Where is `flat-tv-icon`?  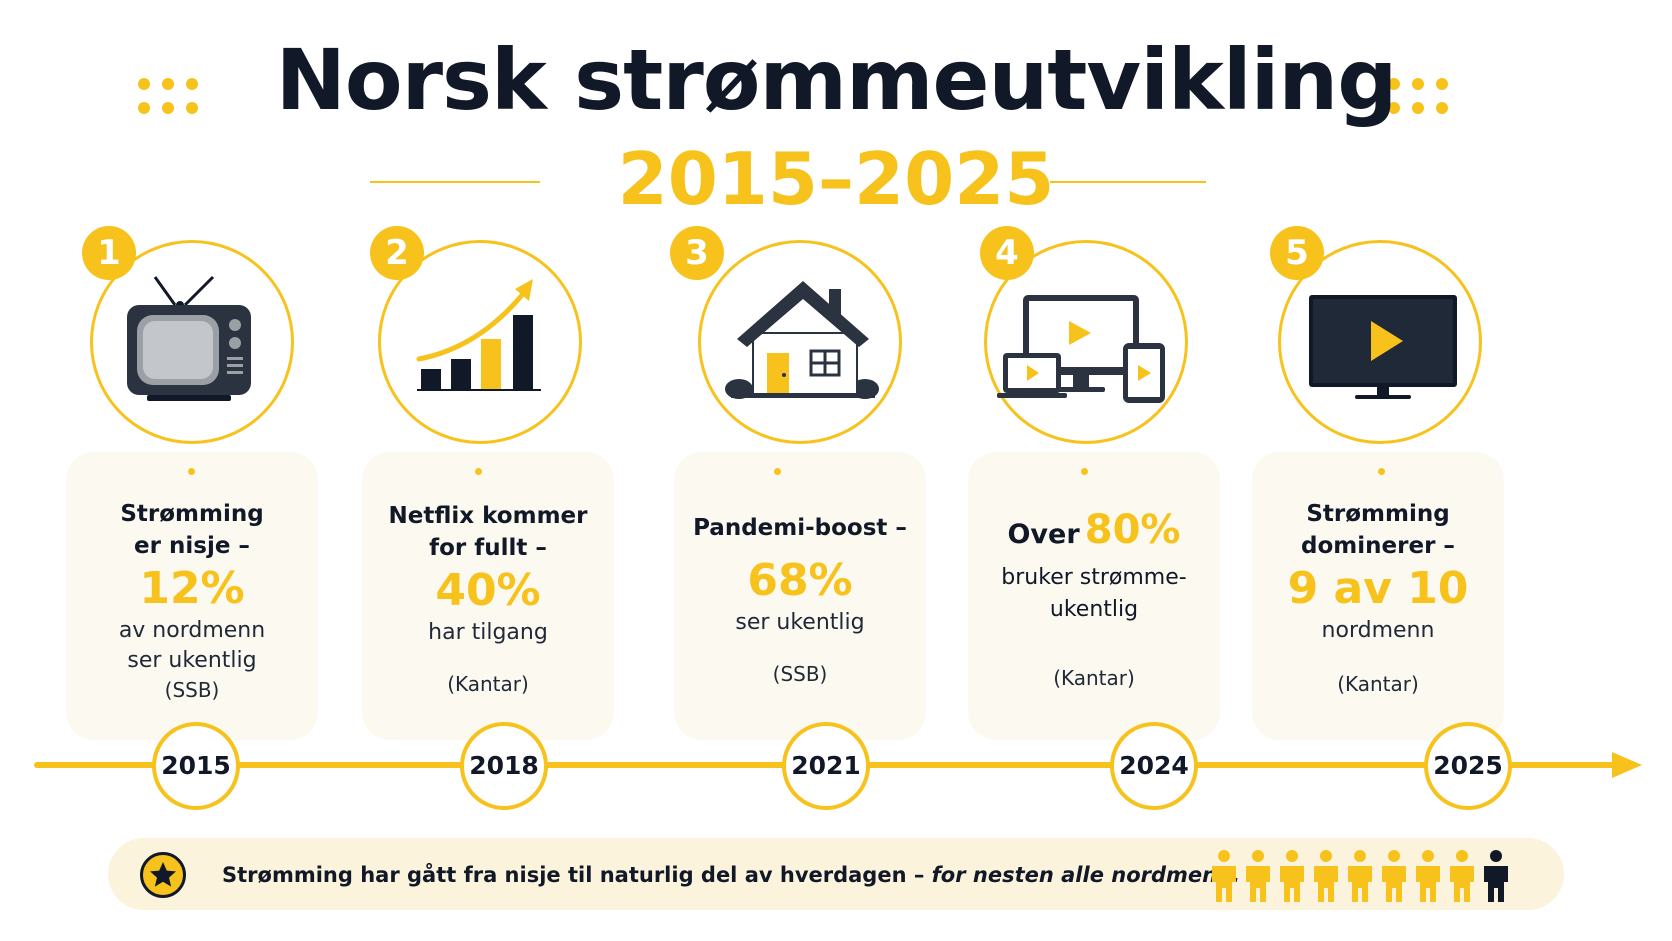 flat-tv-icon is located at coordinates (1383, 347).